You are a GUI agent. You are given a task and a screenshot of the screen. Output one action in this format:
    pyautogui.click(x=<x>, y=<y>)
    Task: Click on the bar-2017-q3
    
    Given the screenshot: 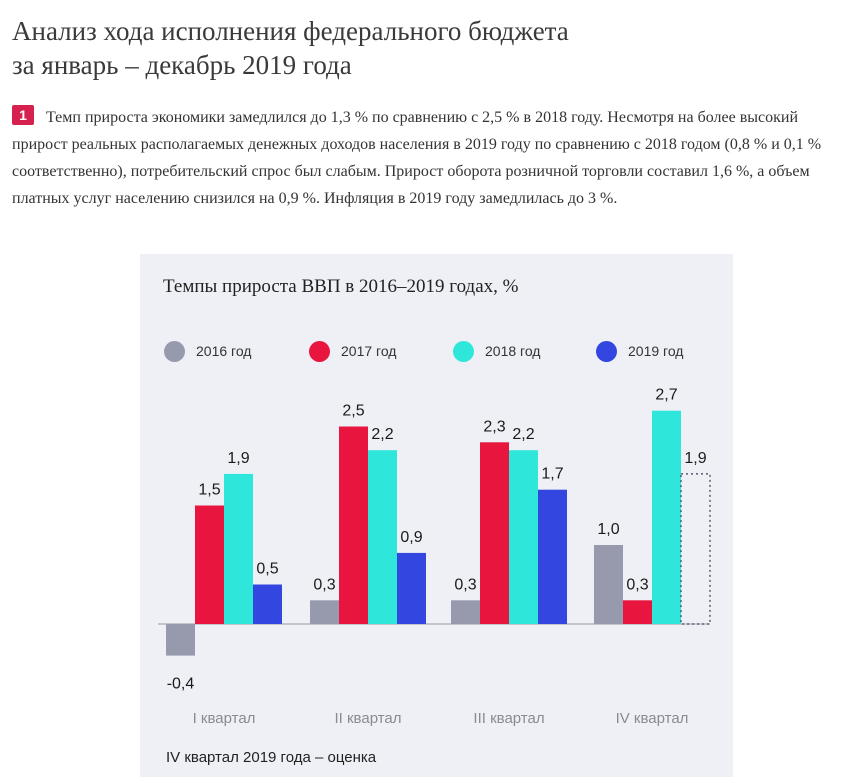 What is the action you would take?
    pyautogui.click(x=494, y=533)
    